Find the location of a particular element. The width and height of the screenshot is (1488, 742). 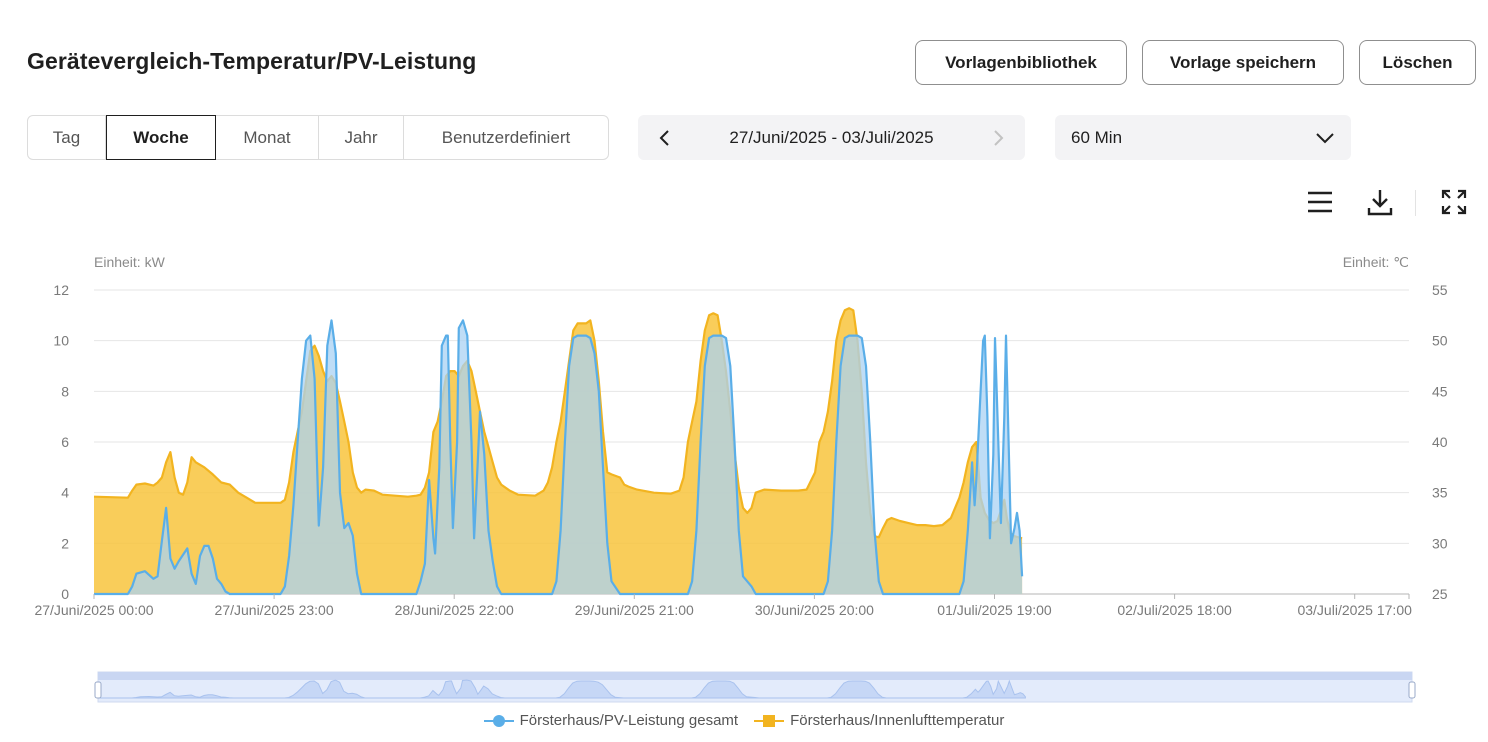

period-selector: Tag Woche Monat Jahr Benutzerdefiniert is located at coordinates (318, 137).